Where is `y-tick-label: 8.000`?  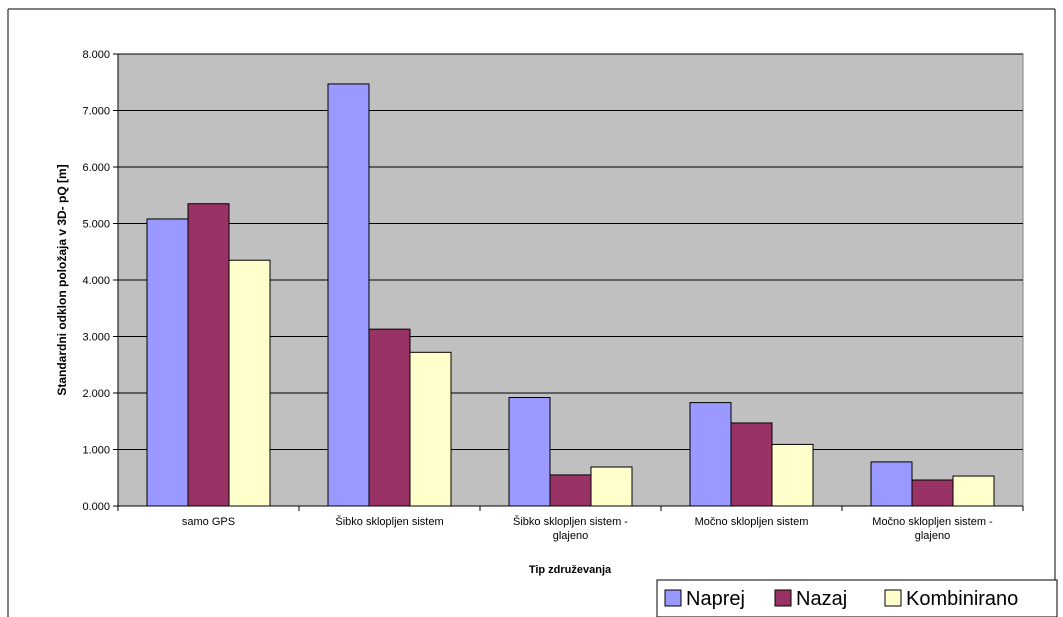 y-tick-label: 8.000 is located at coordinates (96, 55).